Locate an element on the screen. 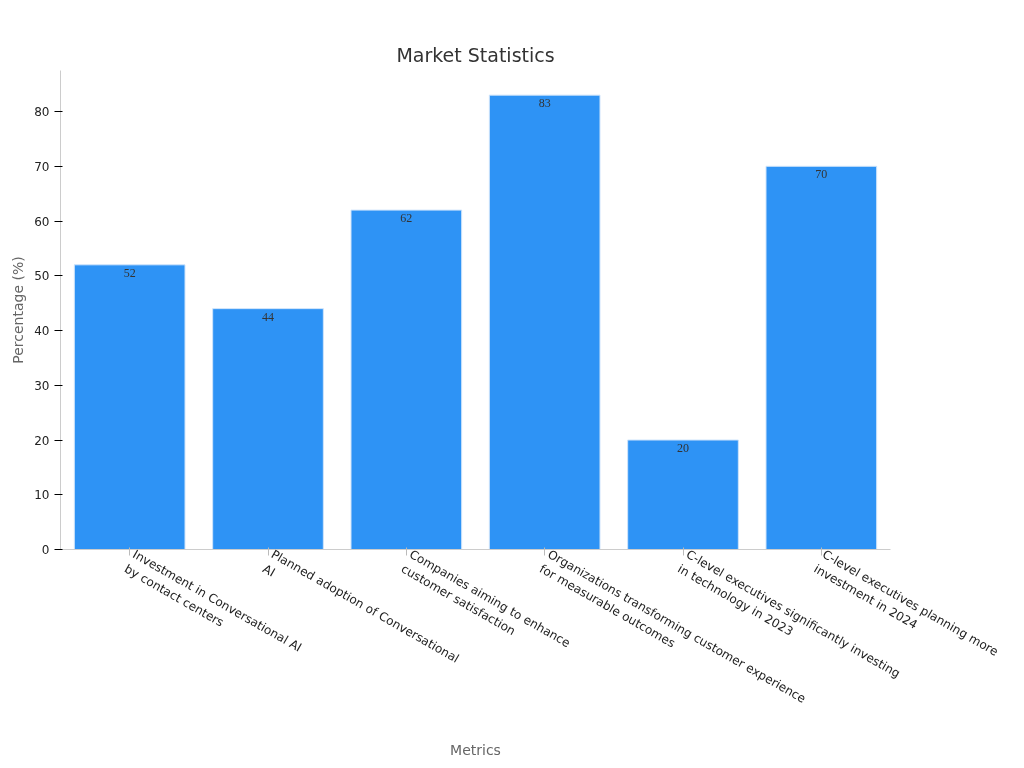 The image size is (1024, 768). y-tick-label: 70 is located at coordinates (42, 166).